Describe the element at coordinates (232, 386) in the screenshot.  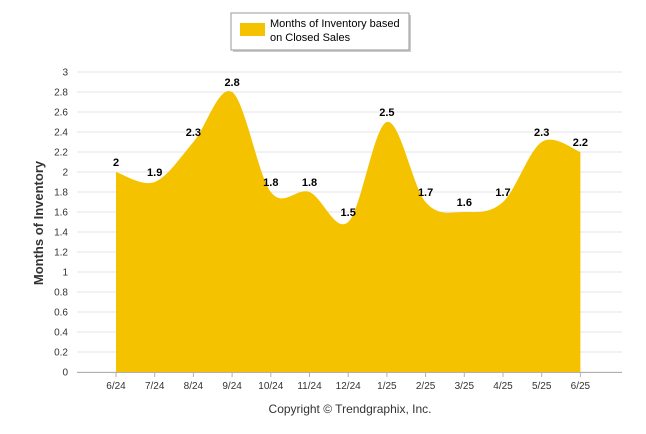
I see `x-tick-label: 9/24` at that location.